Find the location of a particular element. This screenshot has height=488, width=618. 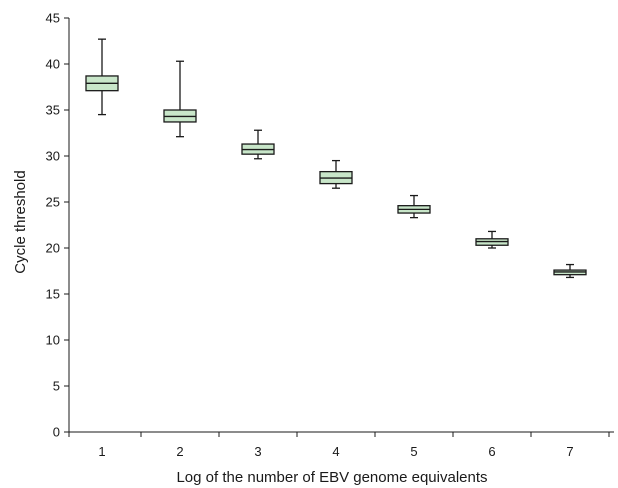

y-tick-label: 40 is located at coordinates (53, 64).